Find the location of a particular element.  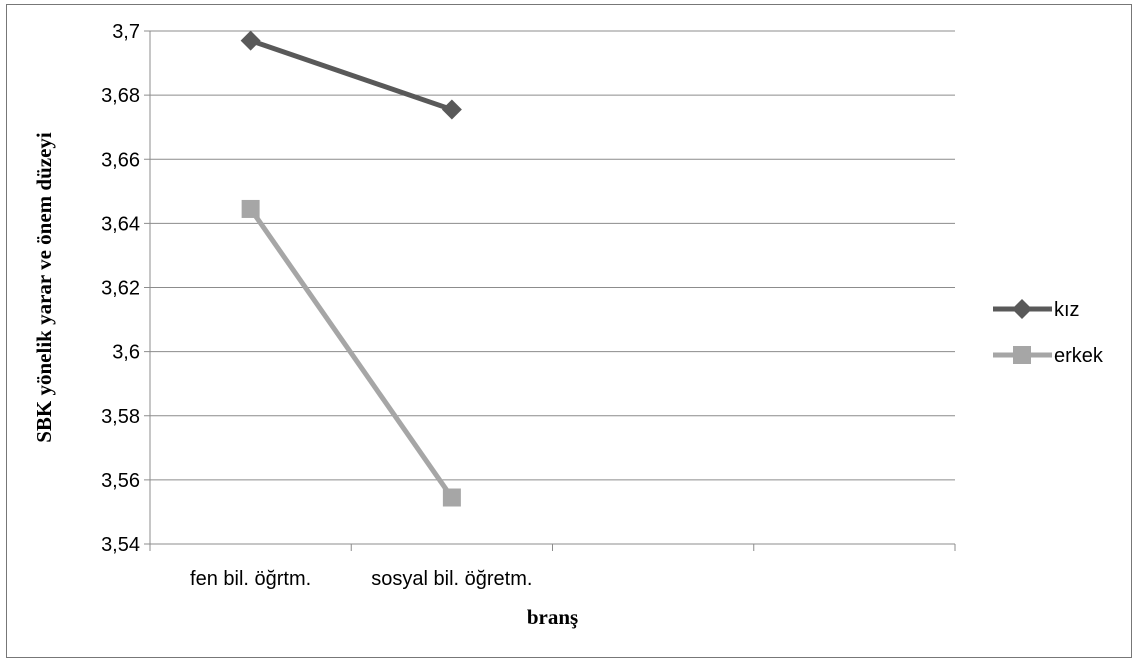

y-tick-label: 3,54 is located at coordinates (120, 545).